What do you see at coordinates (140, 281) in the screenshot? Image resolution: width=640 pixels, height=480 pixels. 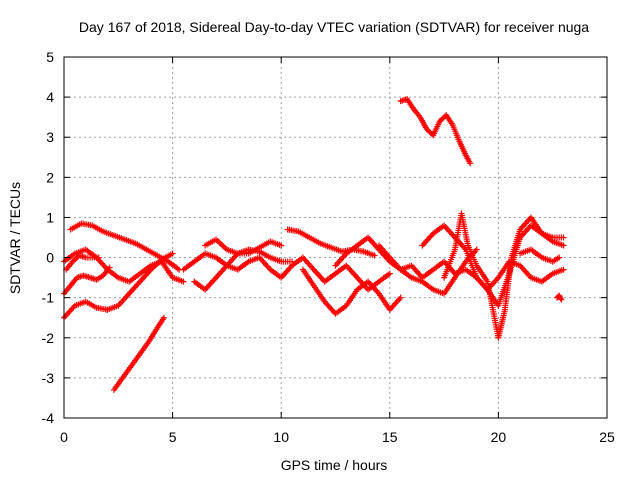 I see `series-track-d` at bounding box center [140, 281].